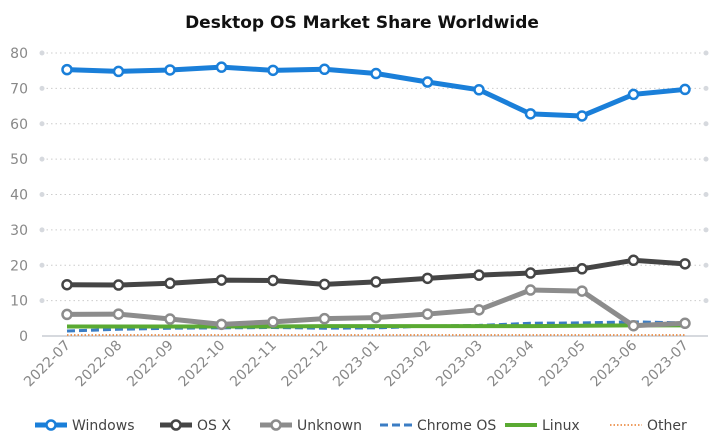  I want to click on y-tick-label: 80, so click(19, 54).